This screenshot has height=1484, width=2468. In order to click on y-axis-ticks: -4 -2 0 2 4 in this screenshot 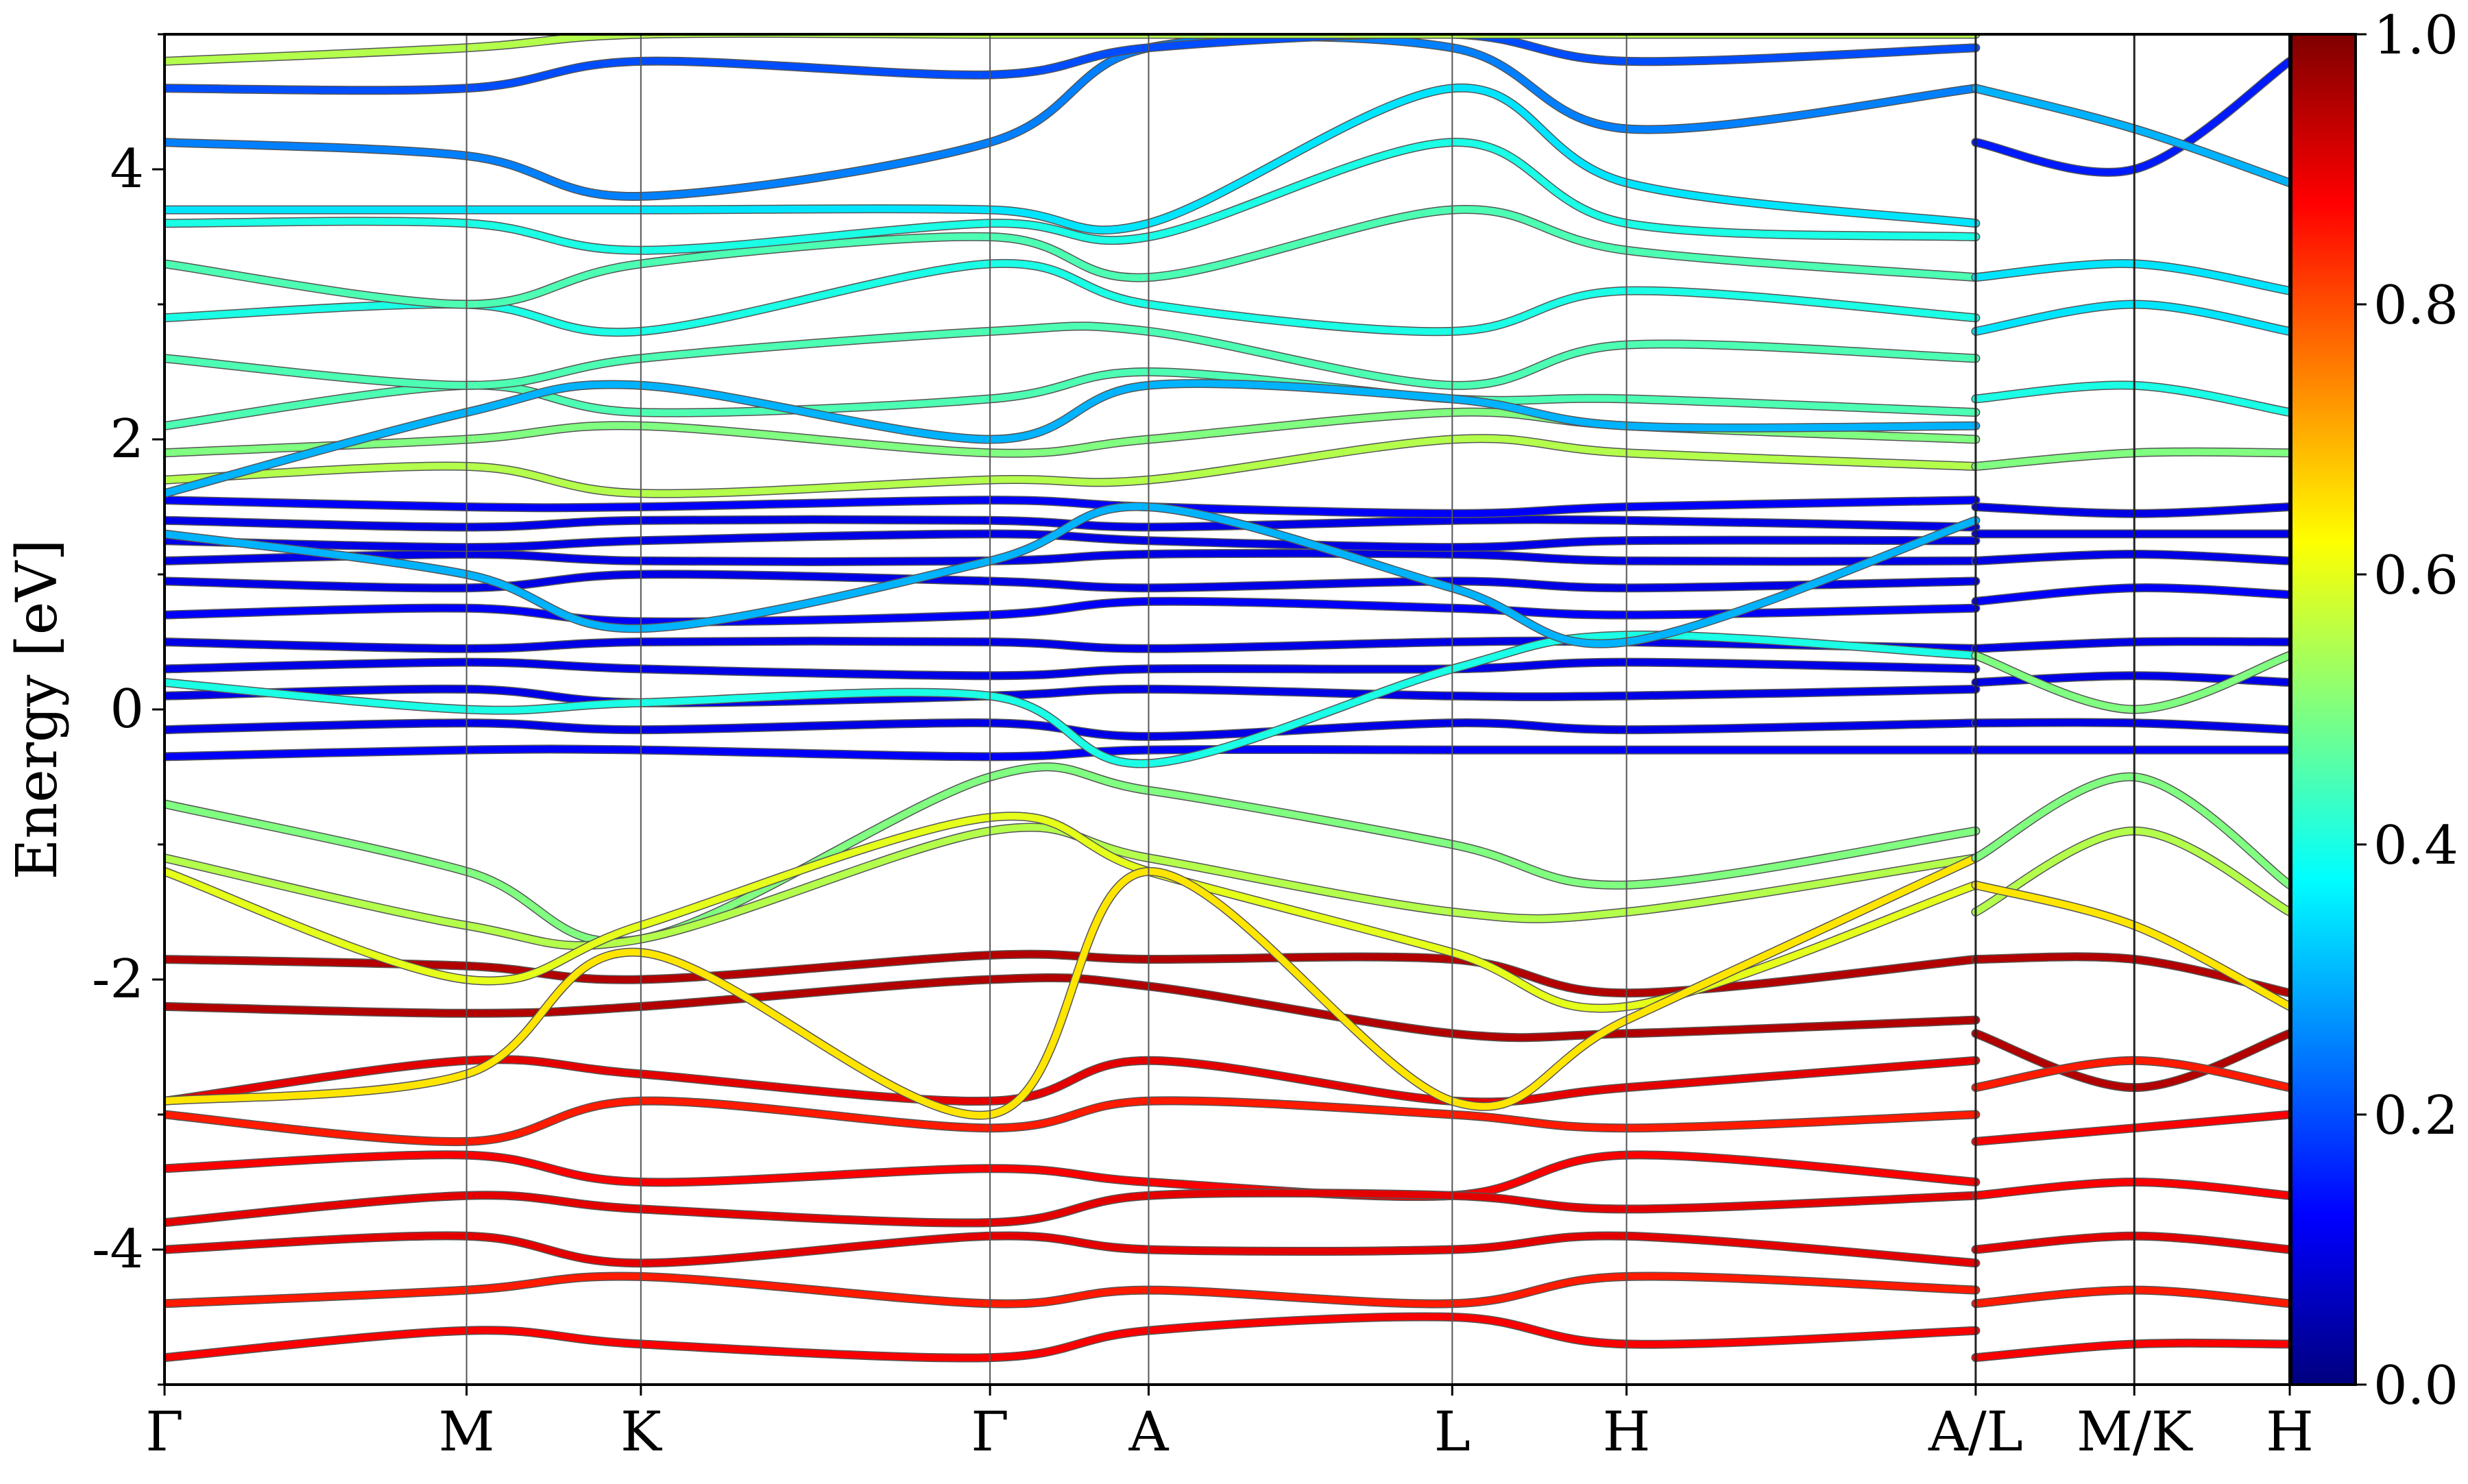, I will do `click(128, 709)`.